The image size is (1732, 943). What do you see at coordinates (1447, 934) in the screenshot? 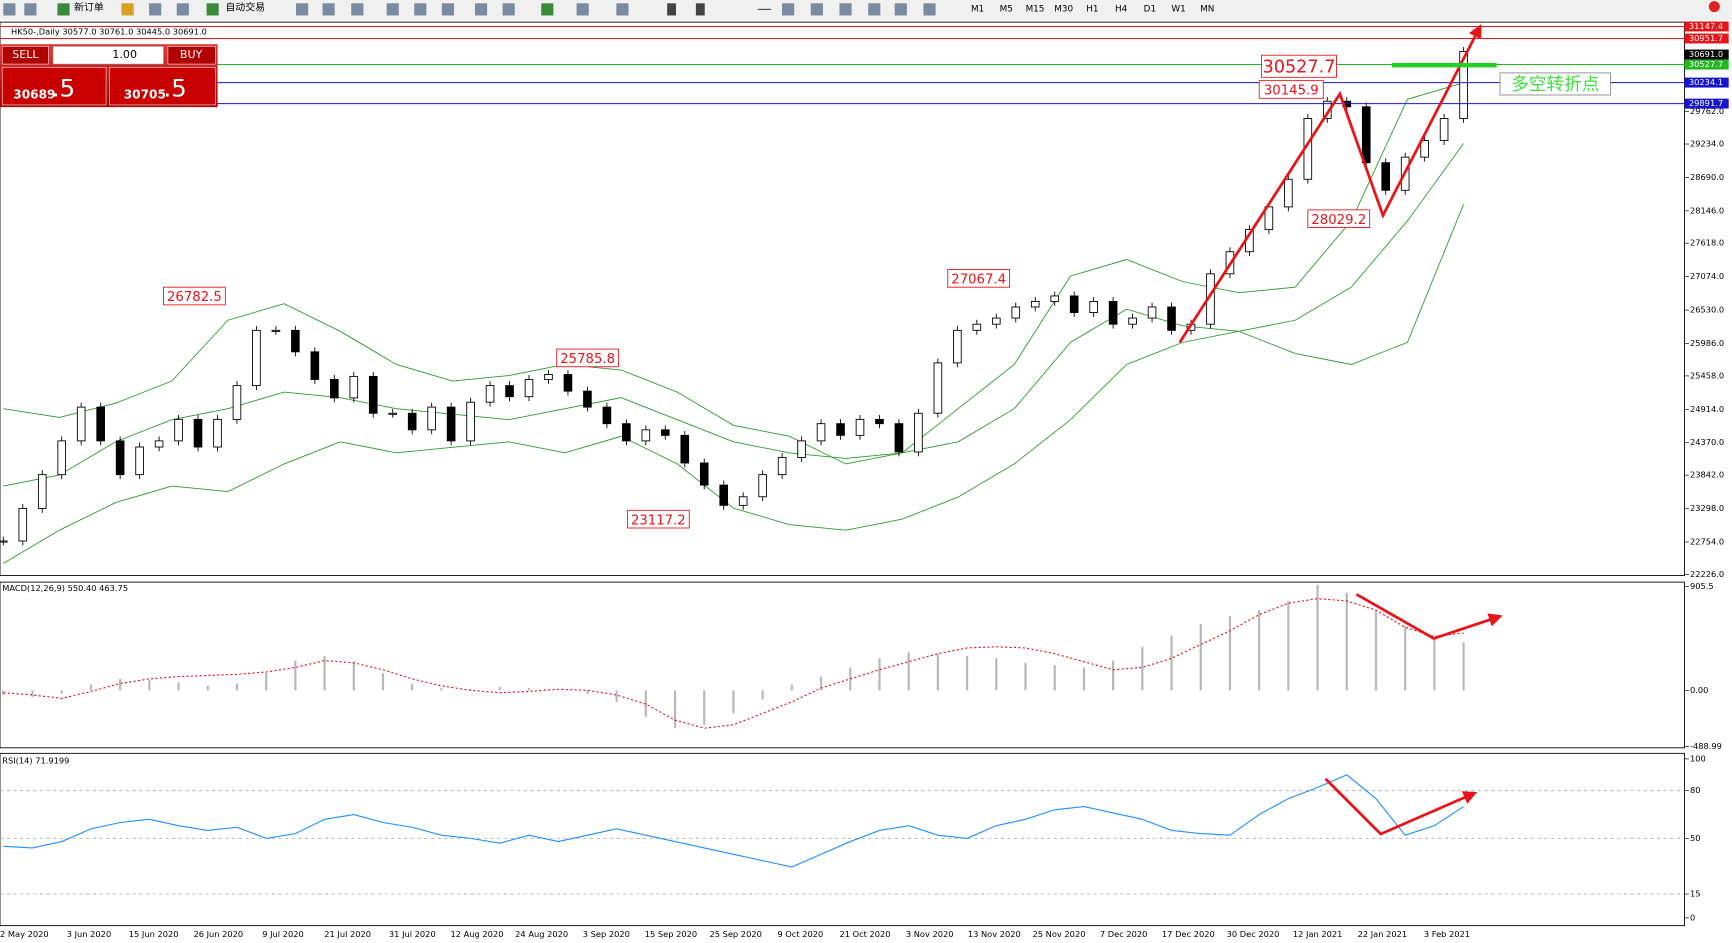
I see `x-tick-label: 3 Feb 2021` at bounding box center [1447, 934].